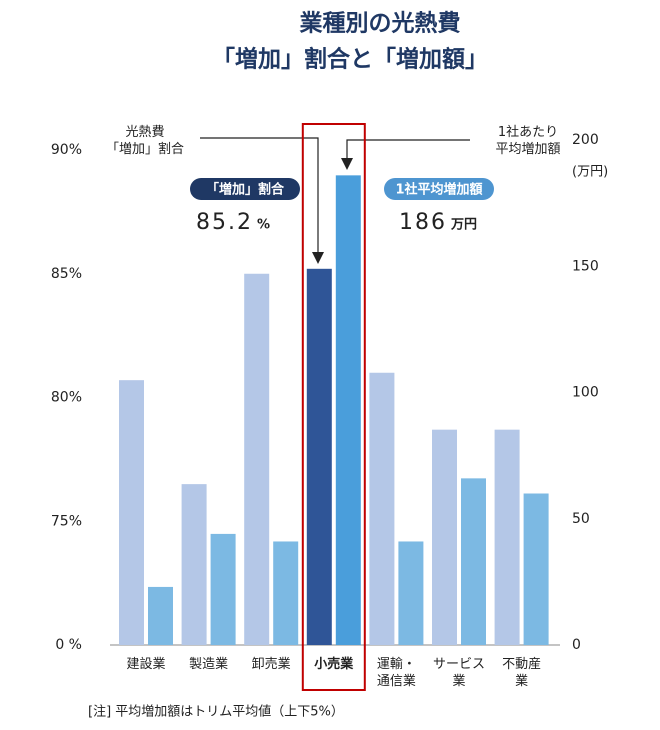 The height and width of the screenshot is (730, 660). Describe the element at coordinates (590, 172) in the screenshot. I see `y2-unit: (万円)` at that location.